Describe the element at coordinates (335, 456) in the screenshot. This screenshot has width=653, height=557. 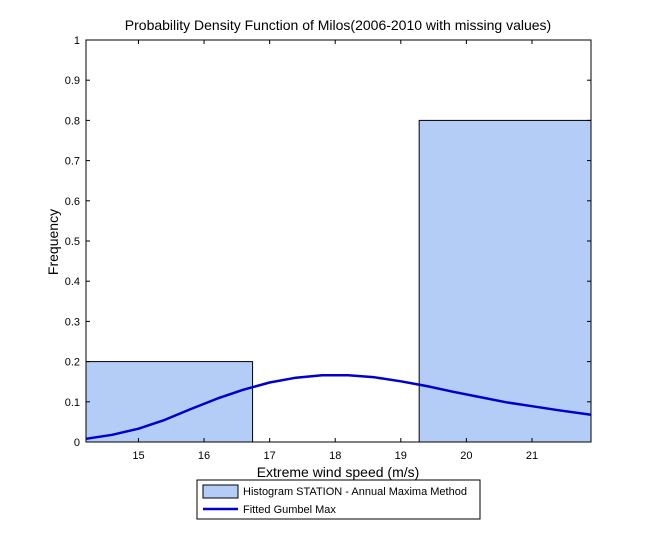
I see `x-tick-label: 18` at that location.